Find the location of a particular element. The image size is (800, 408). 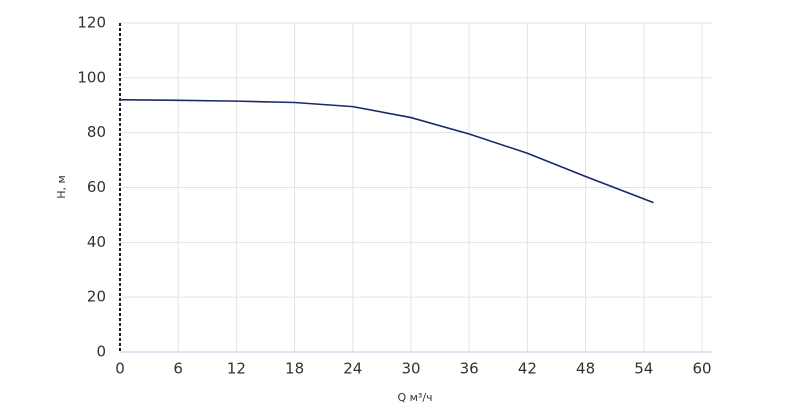

x-tick-label: 42 is located at coordinates (527, 369).